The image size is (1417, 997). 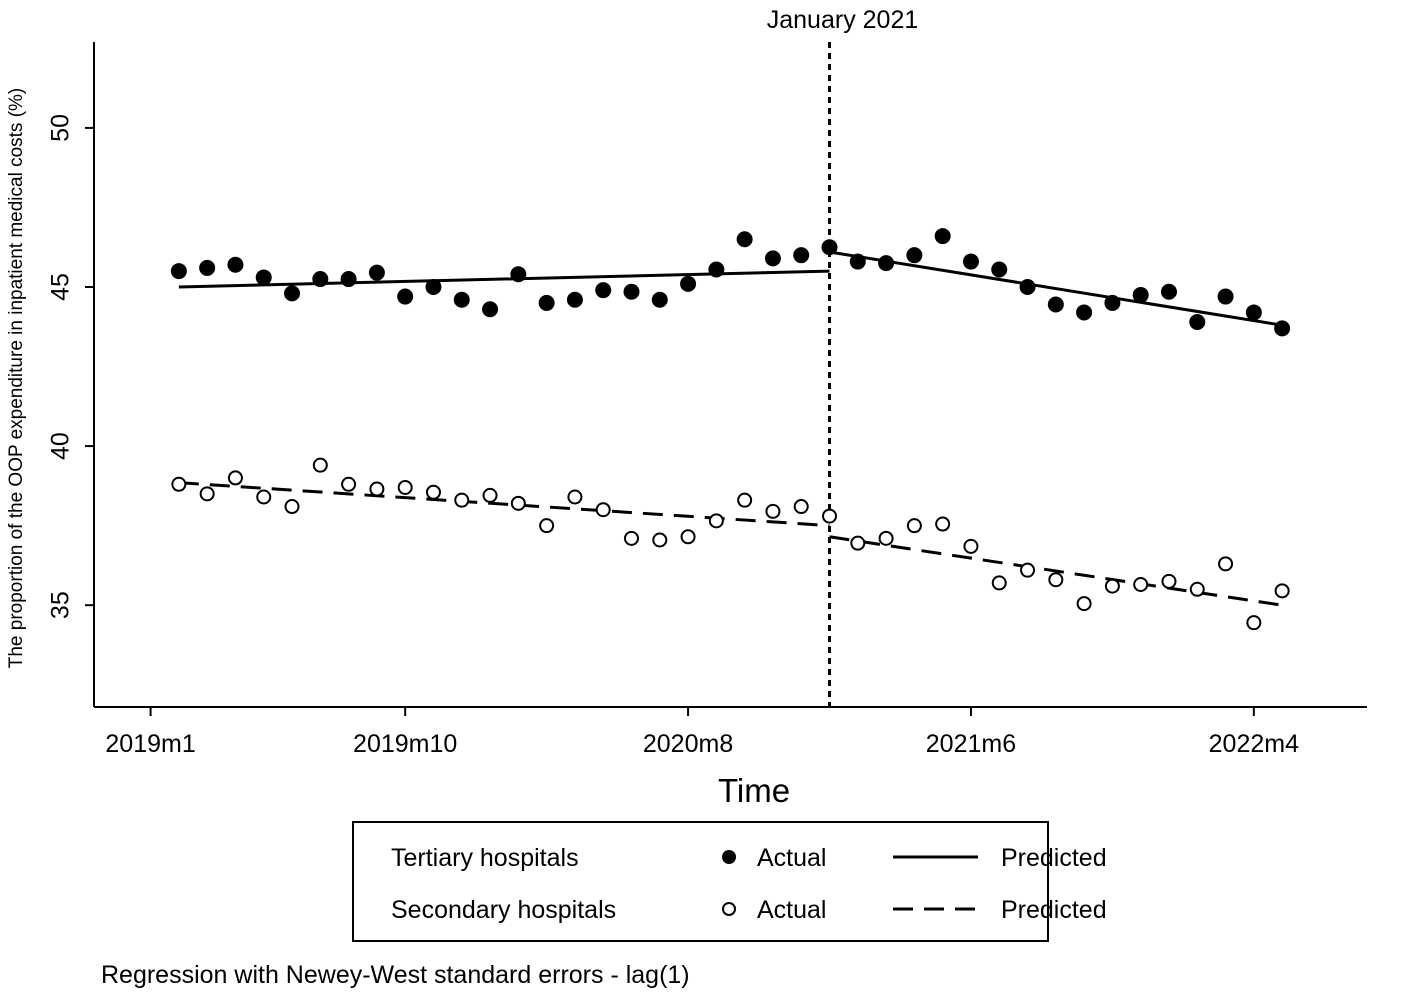 What do you see at coordinates (61, 446) in the screenshot?
I see `y-tick-label: 40` at bounding box center [61, 446].